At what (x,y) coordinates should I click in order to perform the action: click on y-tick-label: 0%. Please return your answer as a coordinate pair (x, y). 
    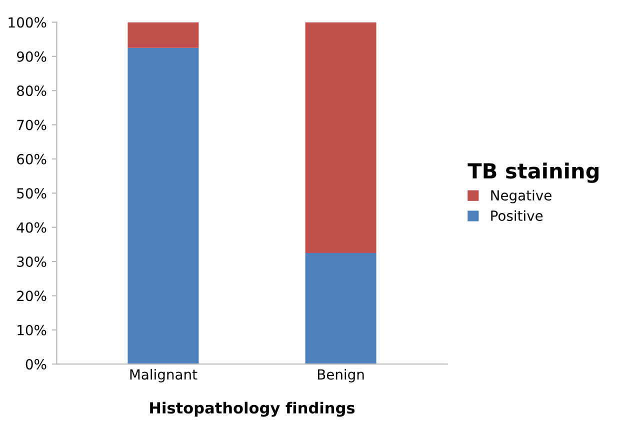
    Looking at the image, I should click on (36, 364).